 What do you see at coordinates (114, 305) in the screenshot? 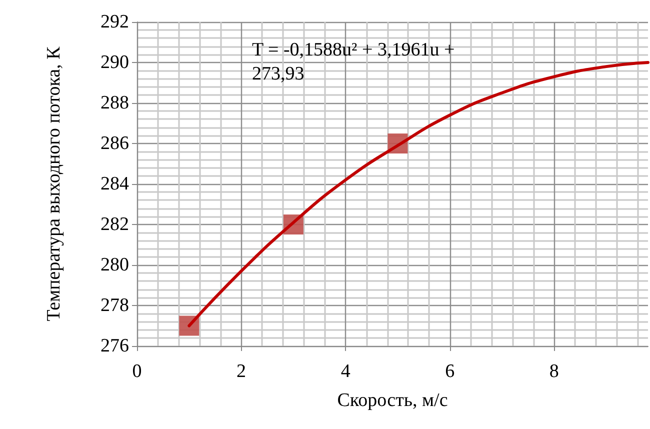
I see `y-tick-label: 278` at bounding box center [114, 305].